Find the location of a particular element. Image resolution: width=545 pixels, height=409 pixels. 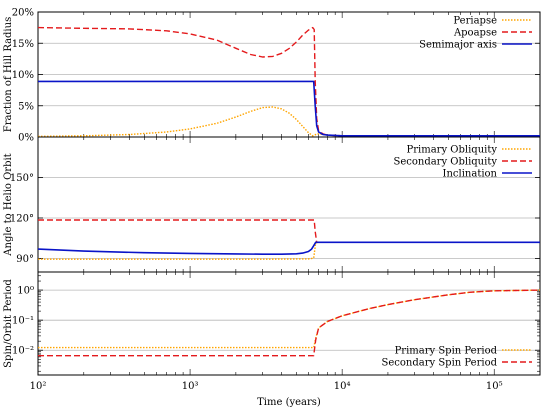

y-axis-label: Angle to Helio Orbit is located at coordinates (8, 204).